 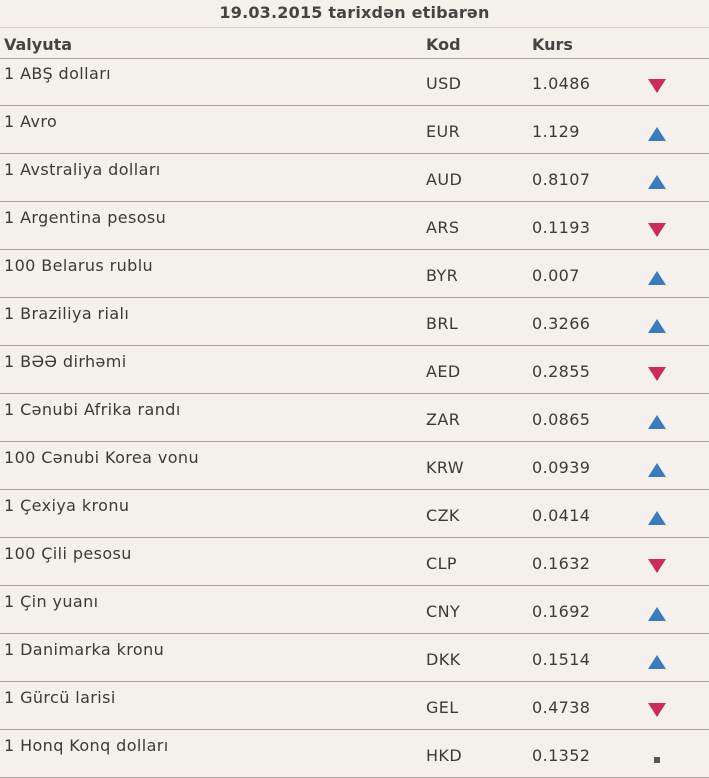 What do you see at coordinates (561, 179) in the screenshot?
I see `exchange-rate: 0.8107` at bounding box center [561, 179].